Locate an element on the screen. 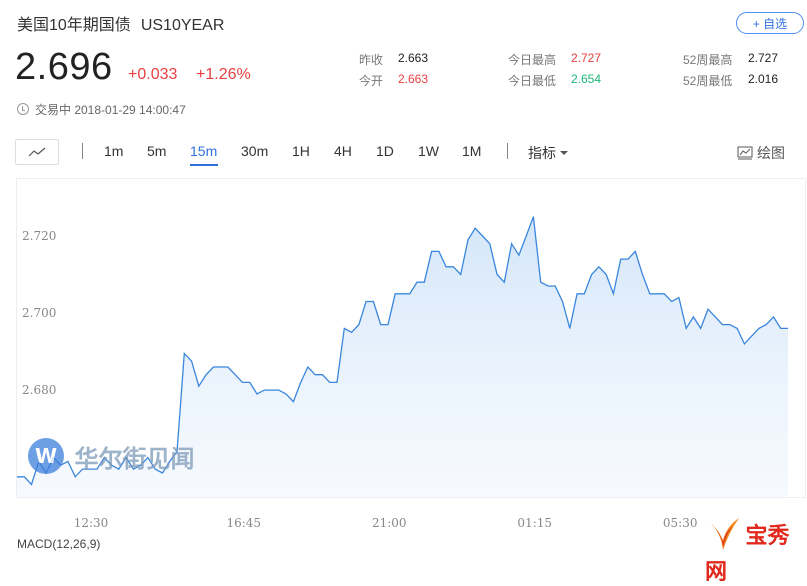 This screenshot has width=807, height=586. ws-logo-icon: W is located at coordinates (46, 456).